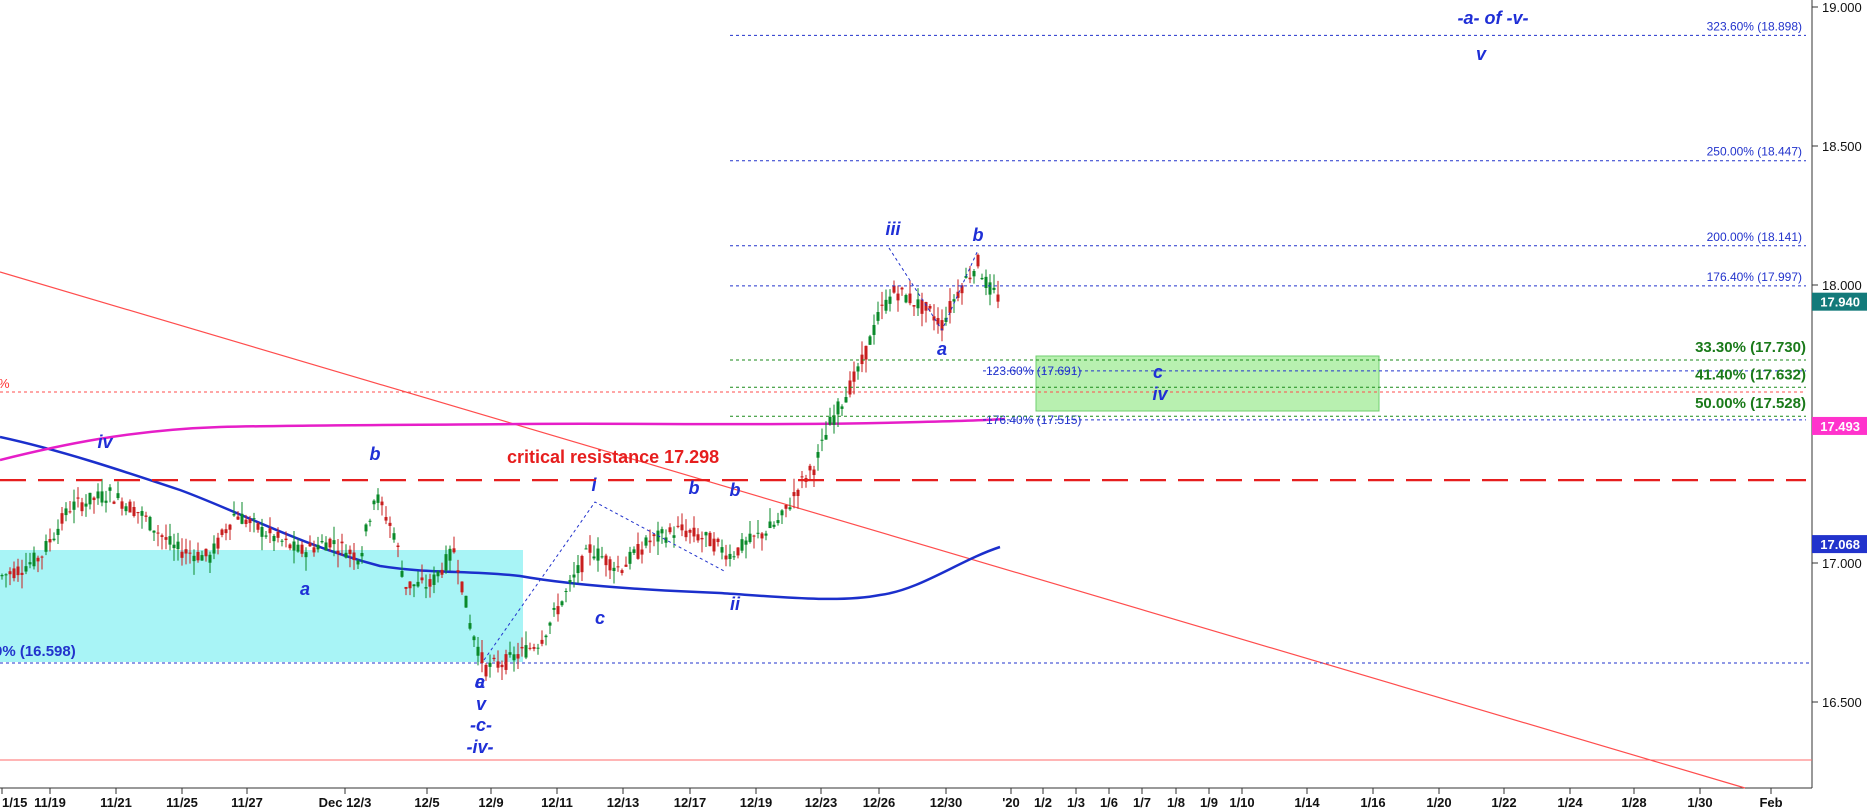 The height and width of the screenshot is (812, 1869). What do you see at coordinates (480, 747) in the screenshot?
I see `wave-label: -iv-` at bounding box center [480, 747].